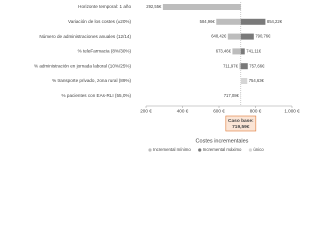  Describe the element at coordinates (105, 51) in the screenshot. I see `category-label: % teleFarmacia (8%/30%)` at that location.